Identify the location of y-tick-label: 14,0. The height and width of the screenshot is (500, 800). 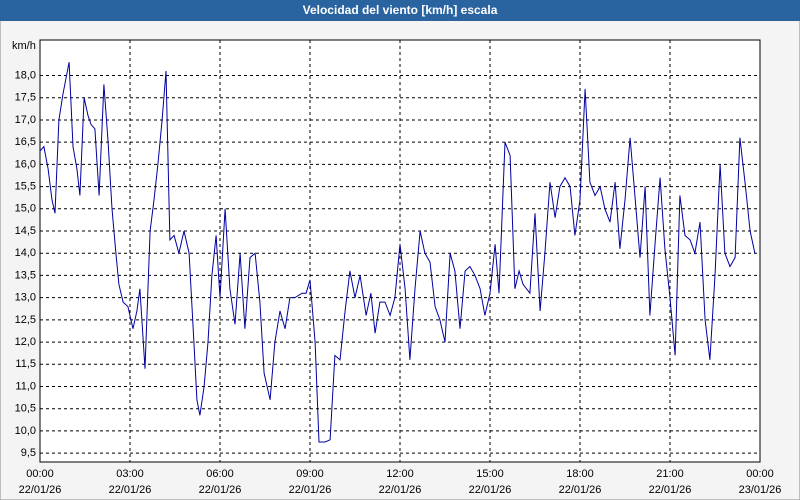
(25, 253).